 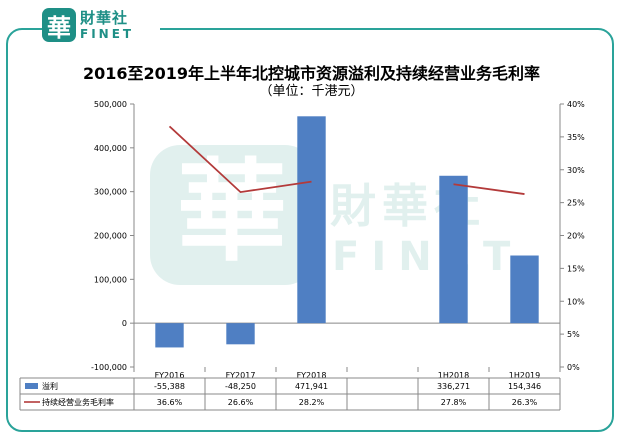 What do you see at coordinates (576, 170) in the screenshot?
I see `y-right-tick-label: 30%` at bounding box center [576, 170].